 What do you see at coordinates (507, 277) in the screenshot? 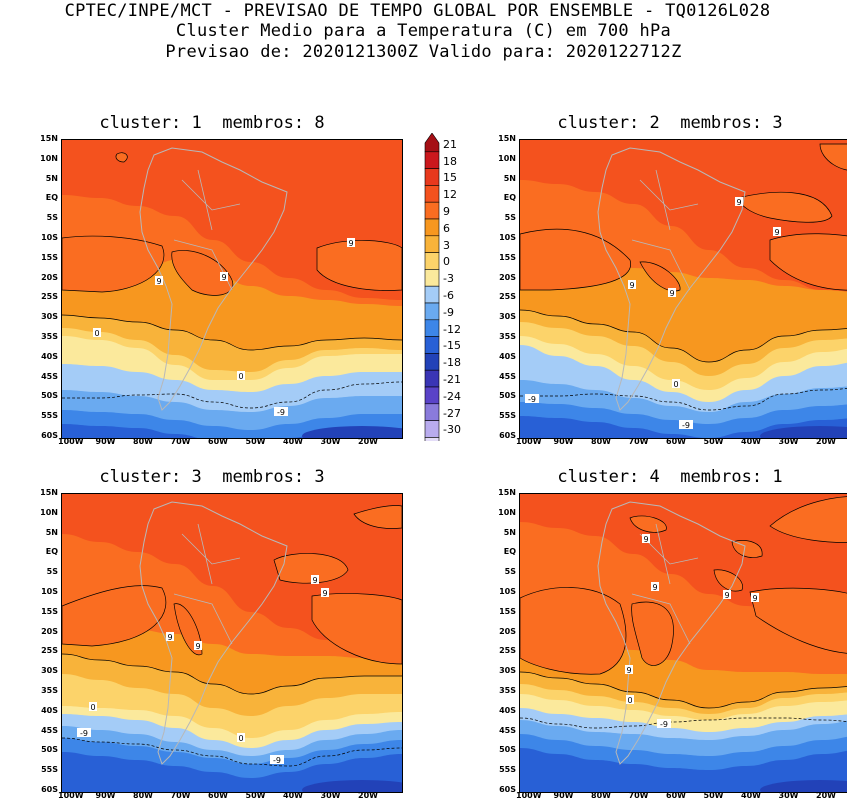
I see `lat-tick-label: 20S` at bounding box center [507, 277].